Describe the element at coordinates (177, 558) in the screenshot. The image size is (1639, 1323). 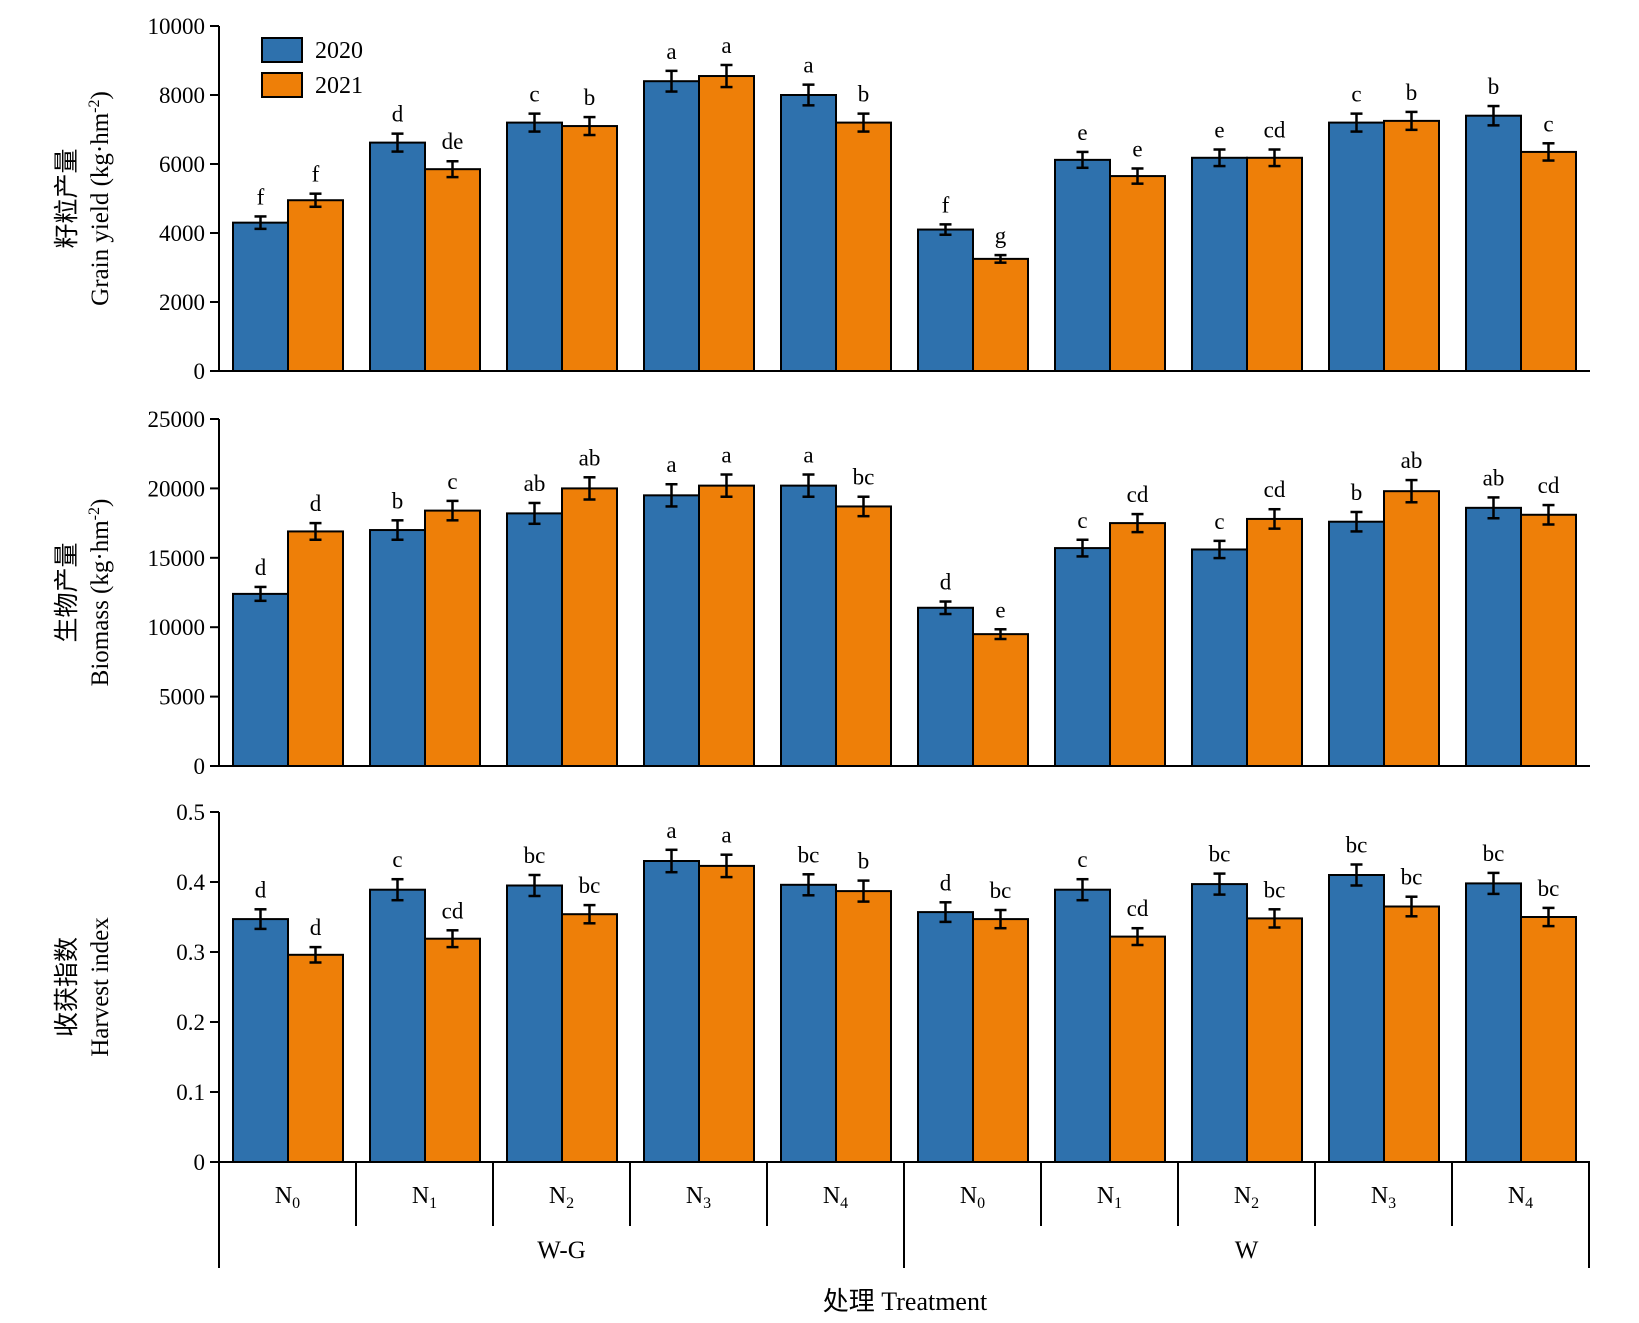
I see `y-tick-label: 15000` at that location.